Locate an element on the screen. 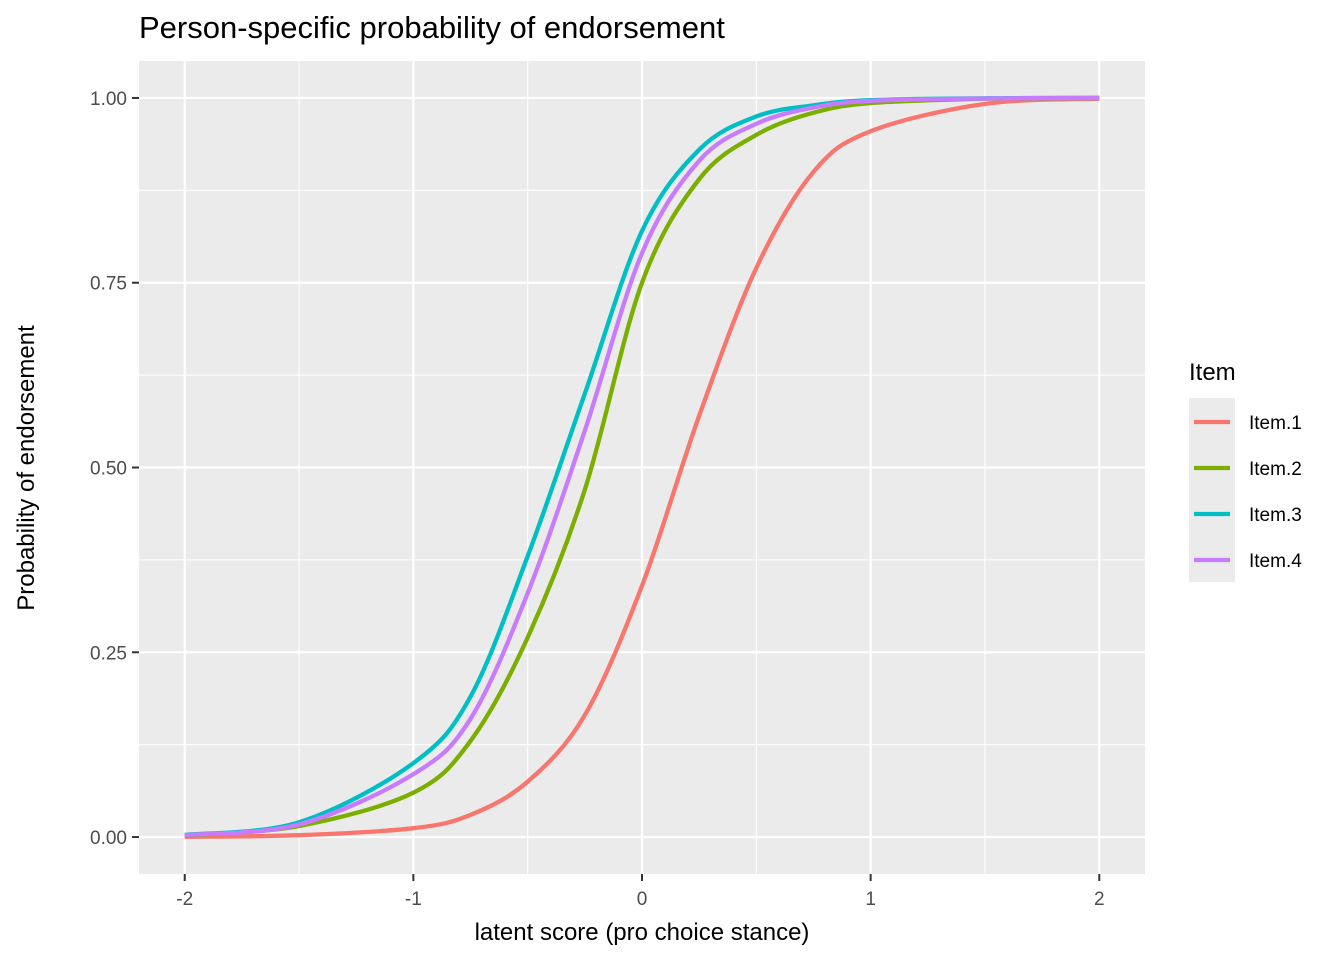 The width and height of the screenshot is (1344, 965). y-tick-label: 0.25 is located at coordinates (108, 653).